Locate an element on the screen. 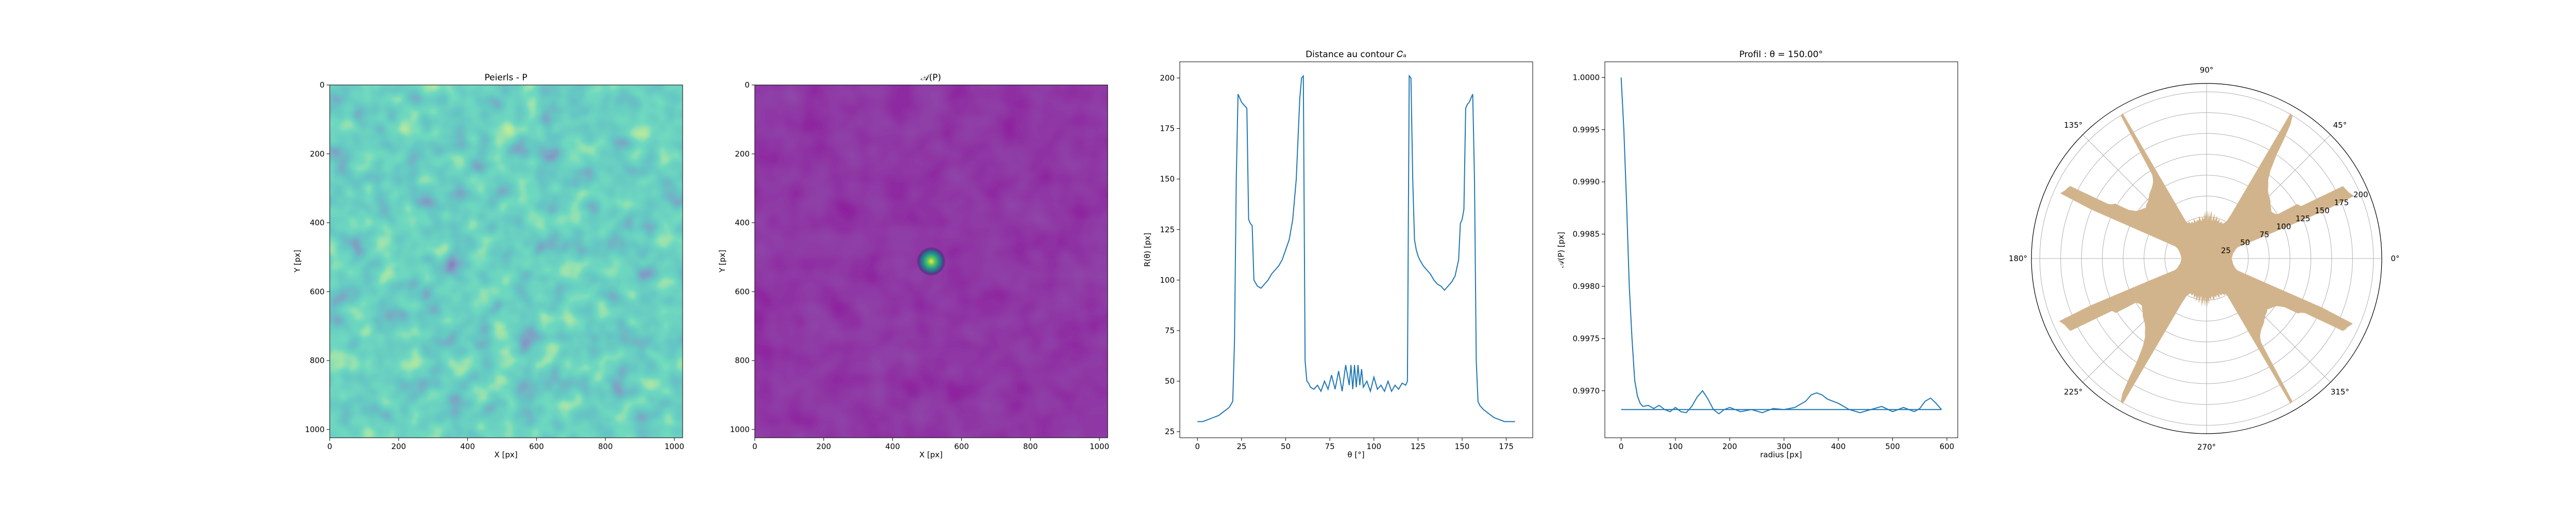  panel3-title: Distance au contour 𝐶ₐ is located at coordinates (1356, 54).